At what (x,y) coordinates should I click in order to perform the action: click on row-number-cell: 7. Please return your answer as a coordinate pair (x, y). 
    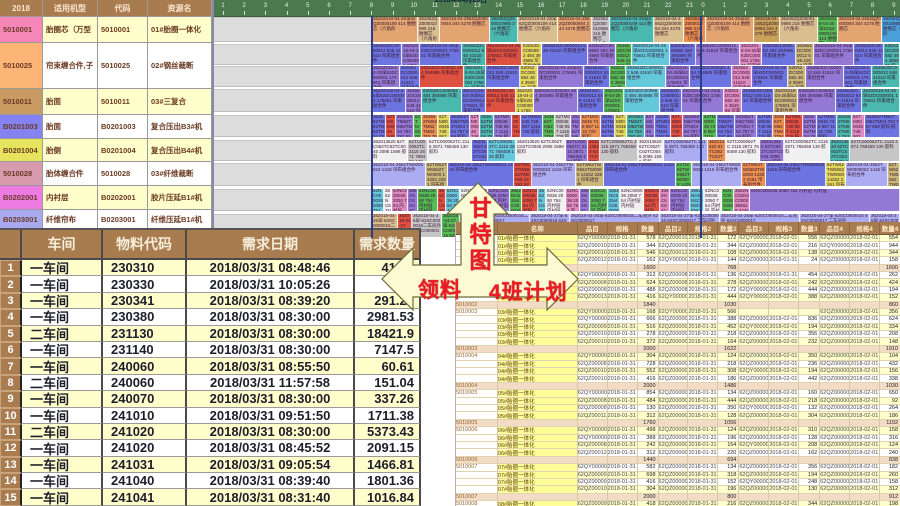
    Looking at the image, I should click on (11, 366).